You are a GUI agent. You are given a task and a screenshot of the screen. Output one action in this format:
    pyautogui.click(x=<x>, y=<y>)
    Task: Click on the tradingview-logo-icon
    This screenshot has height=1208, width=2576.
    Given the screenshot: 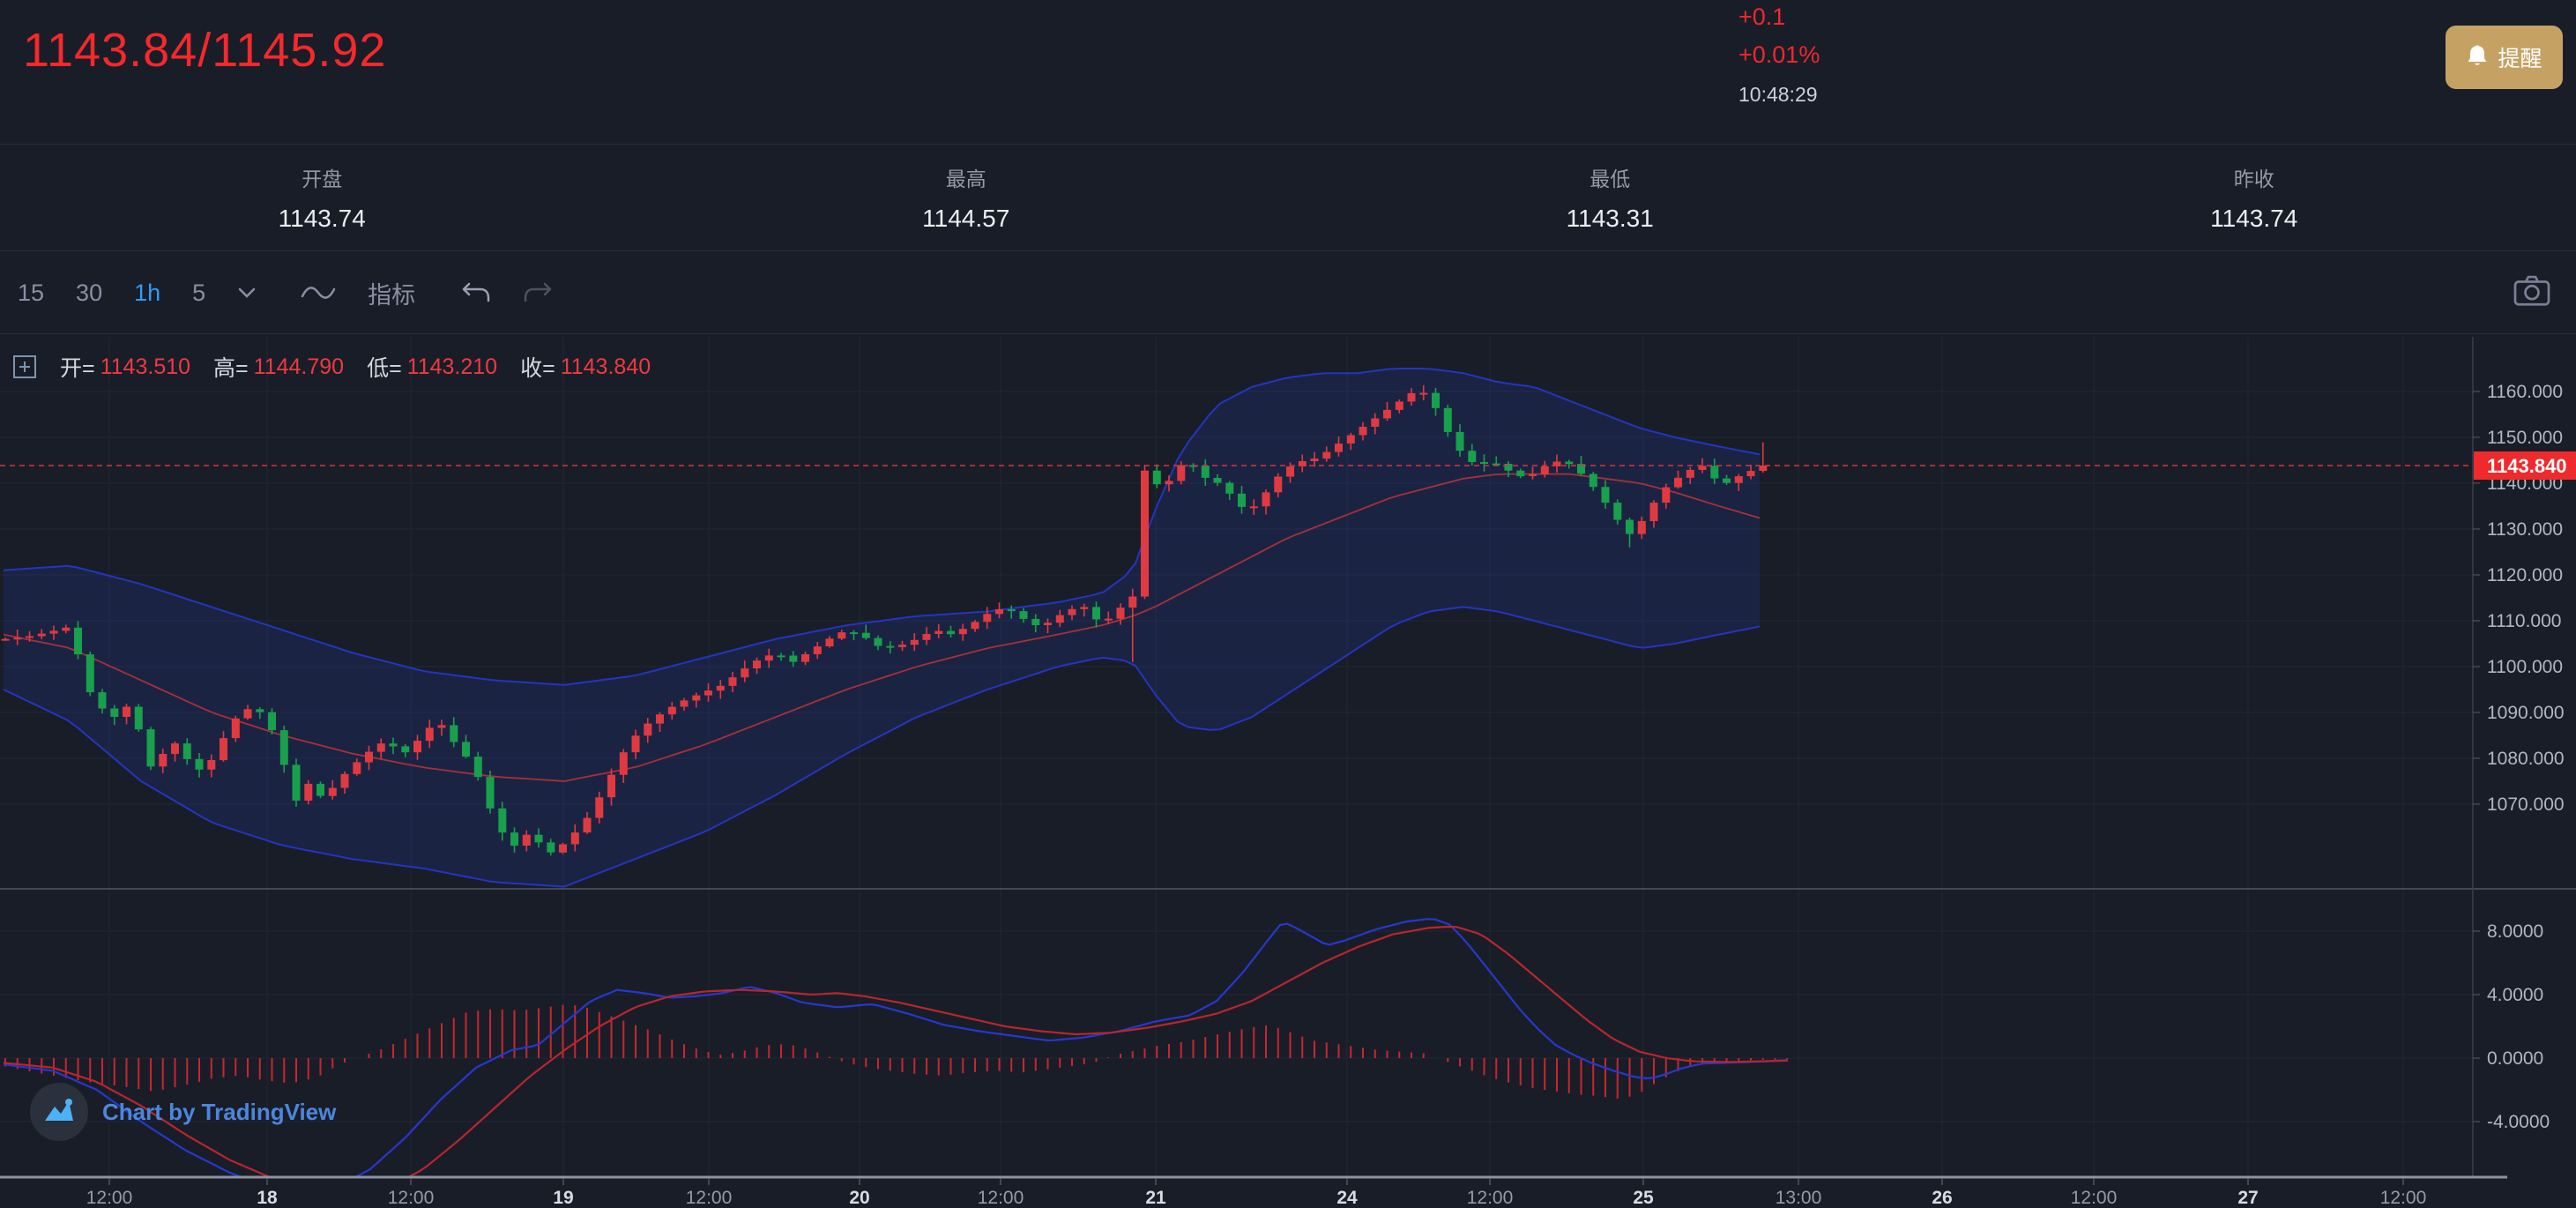 What is the action you would take?
    pyautogui.click(x=59, y=1112)
    